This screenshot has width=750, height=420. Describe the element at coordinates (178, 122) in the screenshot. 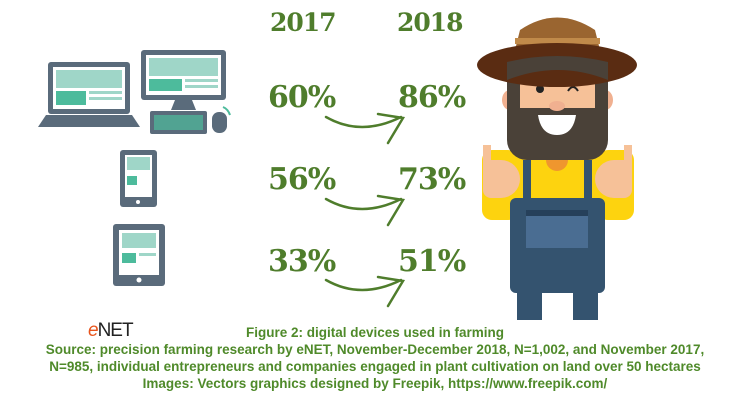

I see `keyboard-icon` at that location.